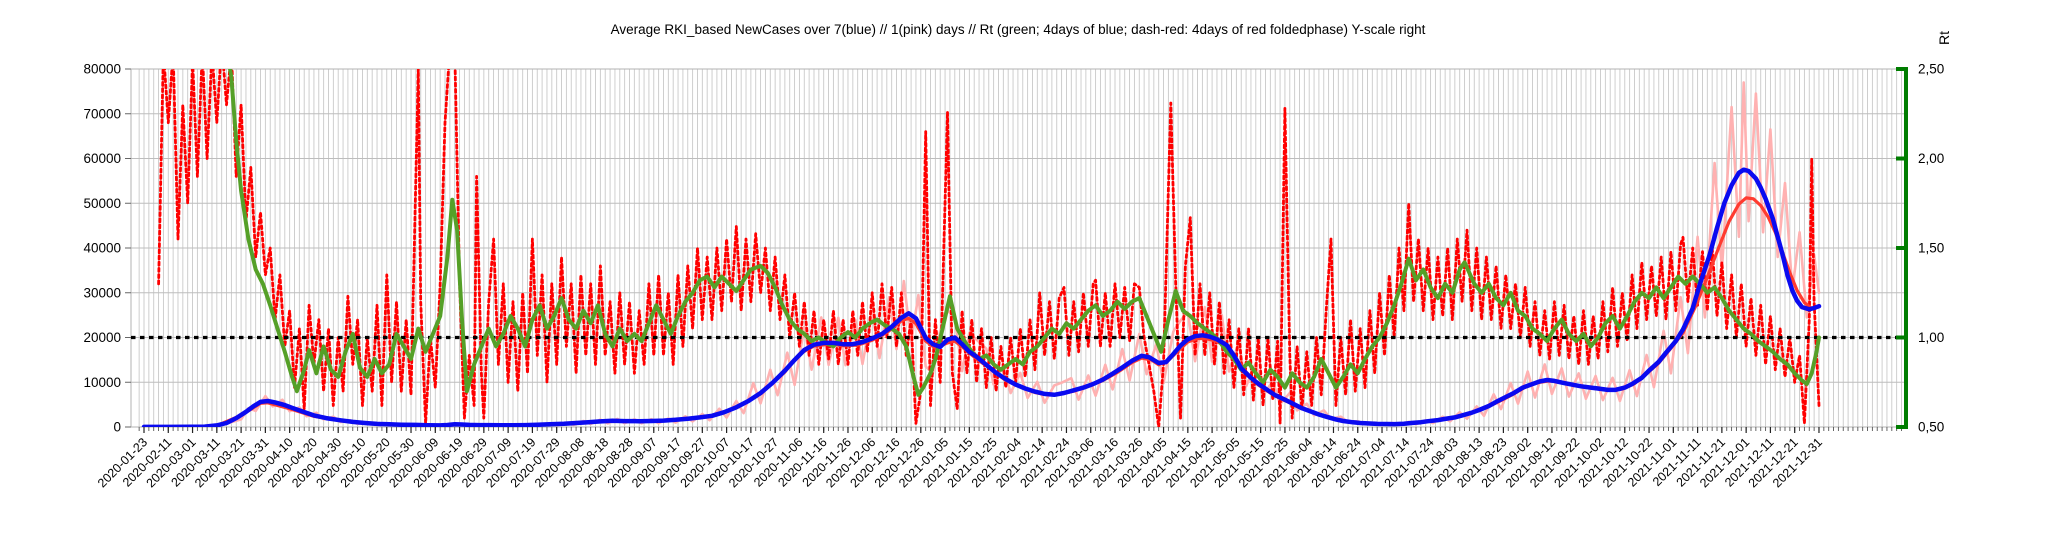 The height and width of the screenshot is (540, 2048). What do you see at coordinates (102, 248) in the screenshot?
I see `y-left-tick-label: 40000` at bounding box center [102, 248].